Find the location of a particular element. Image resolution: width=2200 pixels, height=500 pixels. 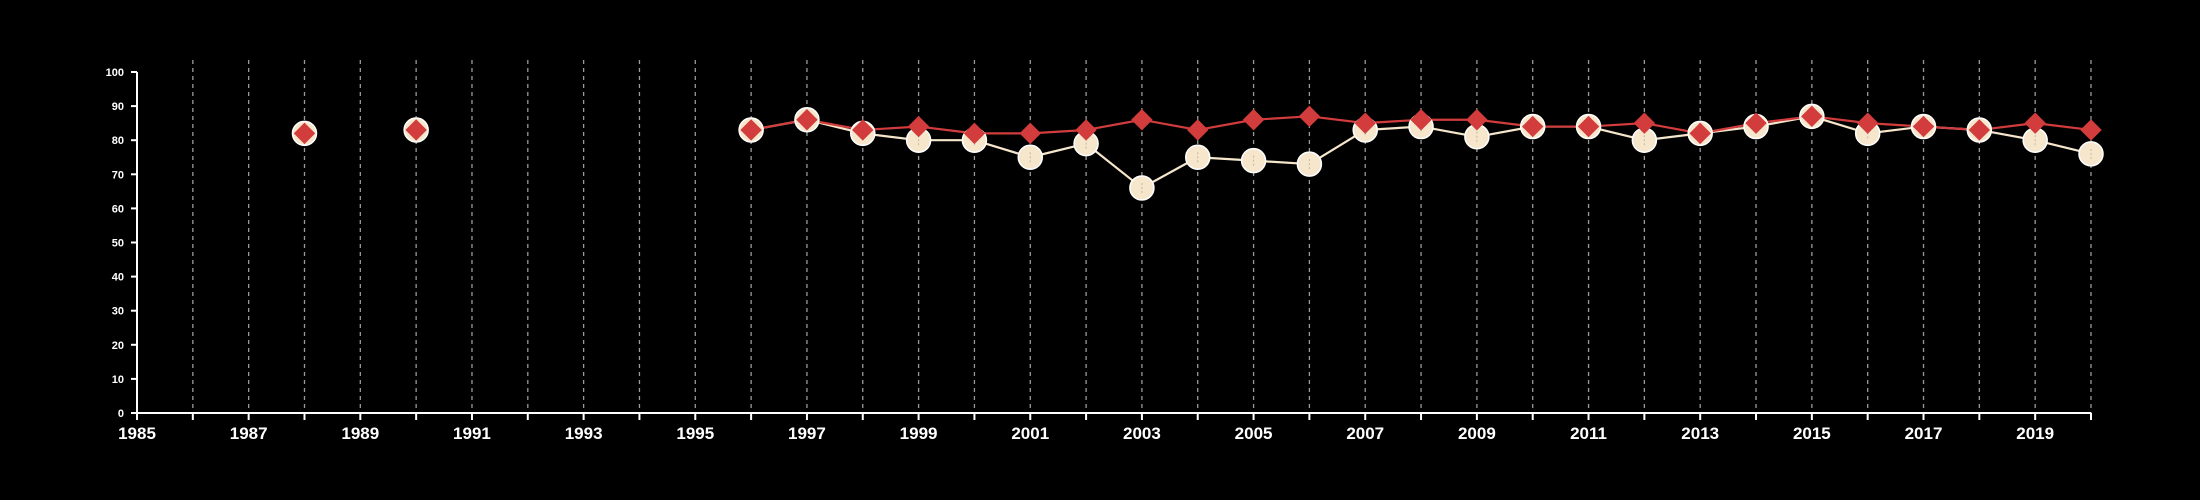

x-tick-label: 2019 is located at coordinates (2035, 433).